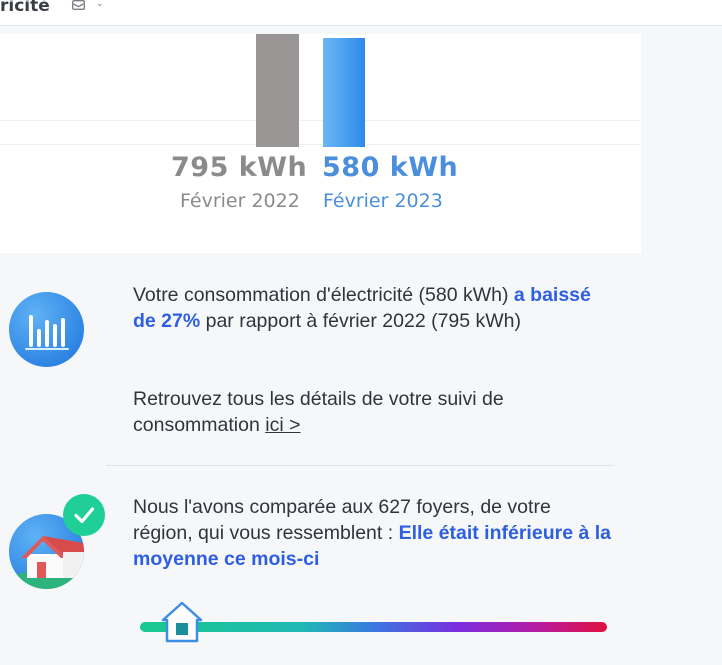  What do you see at coordinates (240, 201) in the screenshot?
I see `category-label-2022: Février 2022` at bounding box center [240, 201].